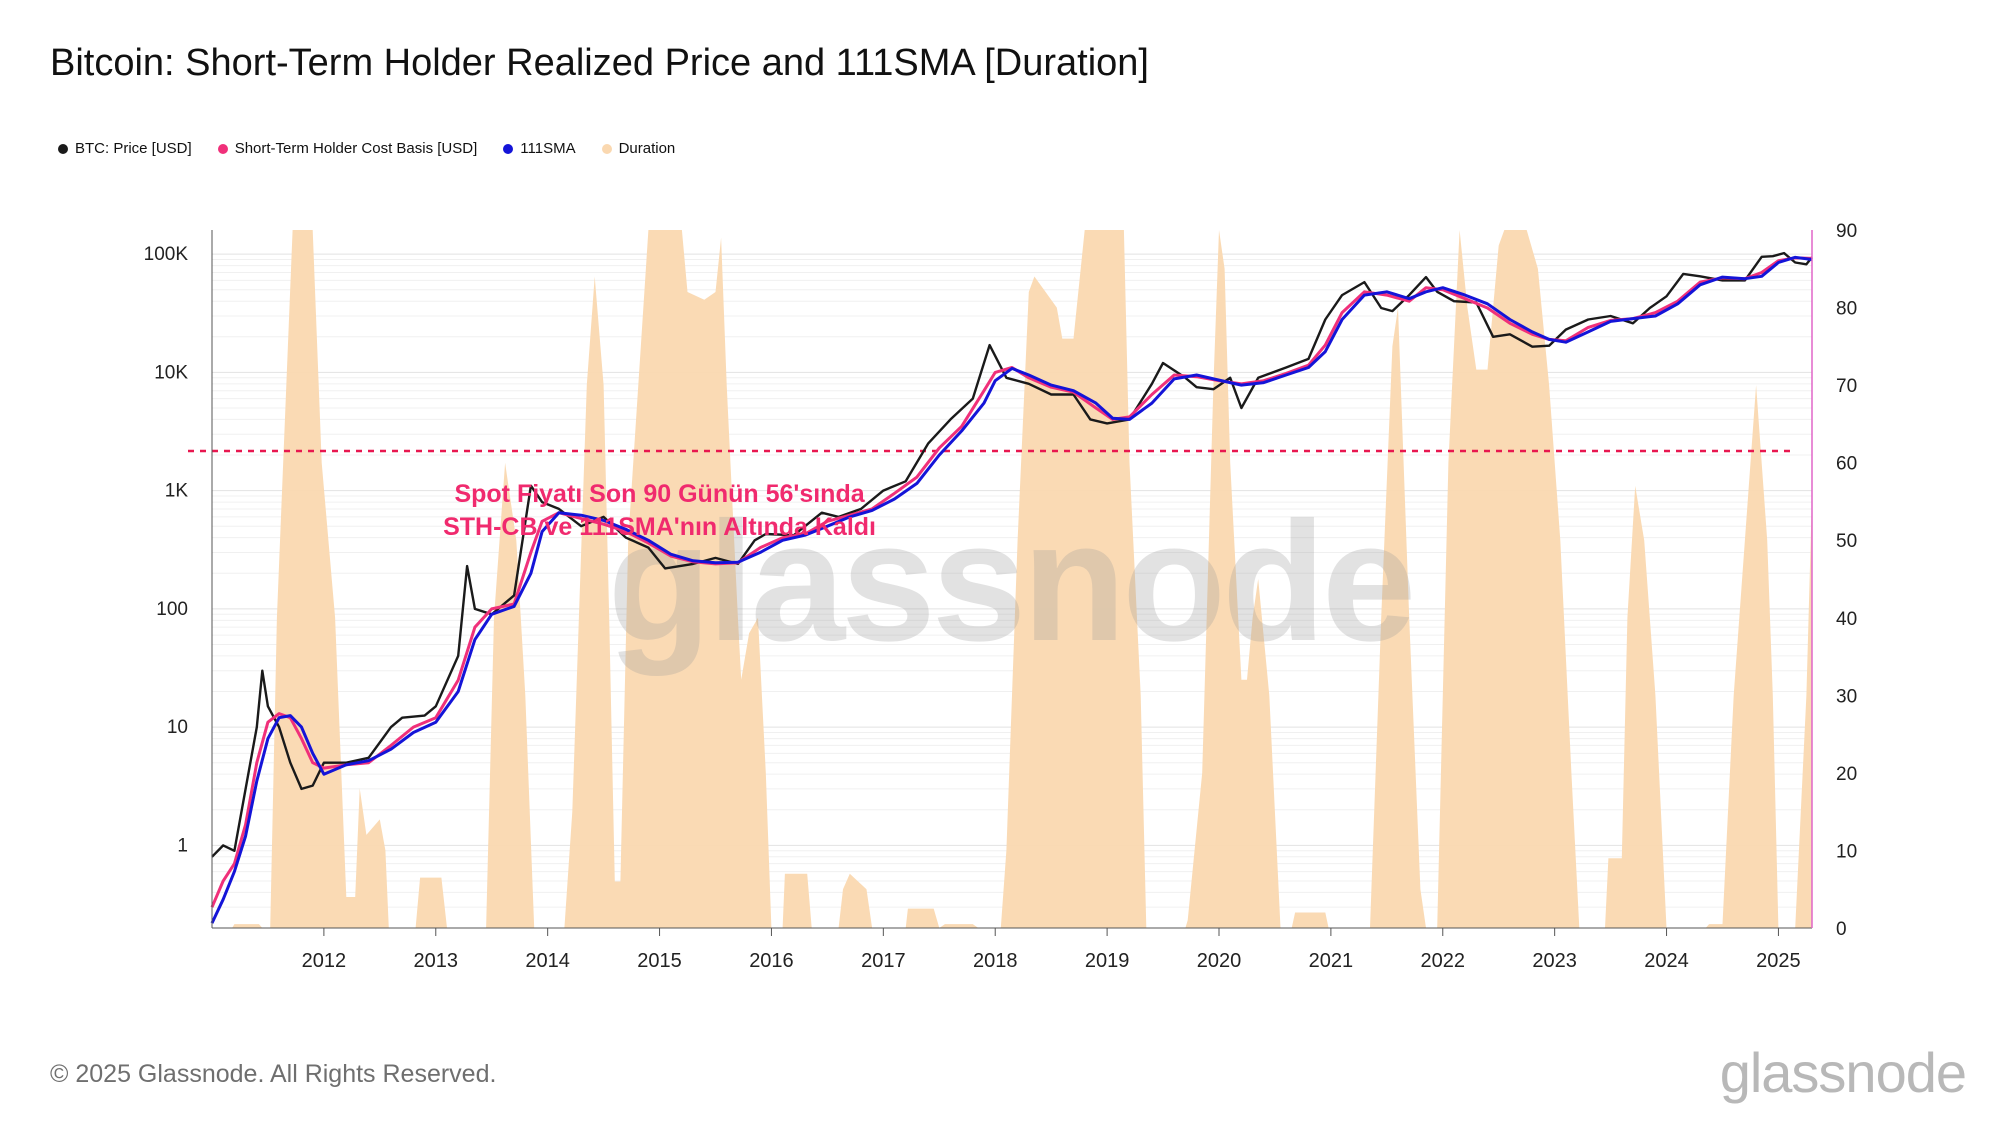  Describe the element at coordinates (1443, 961) in the screenshot. I see `x-tick-label: 2022` at that location.